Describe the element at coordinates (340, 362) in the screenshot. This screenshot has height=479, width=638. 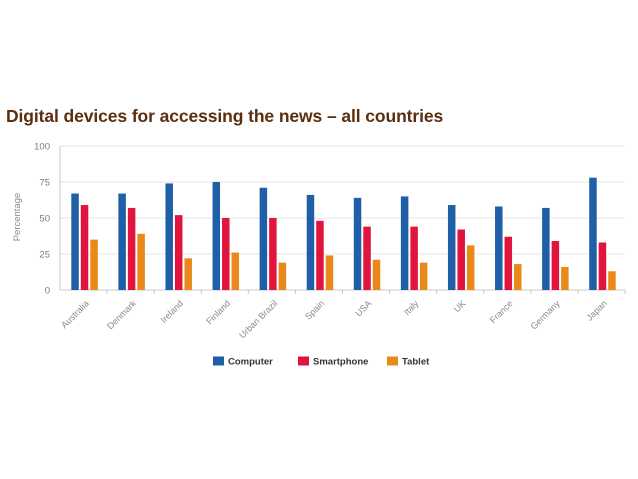
I see `legend-label-smartphone: Smartphone` at that location.